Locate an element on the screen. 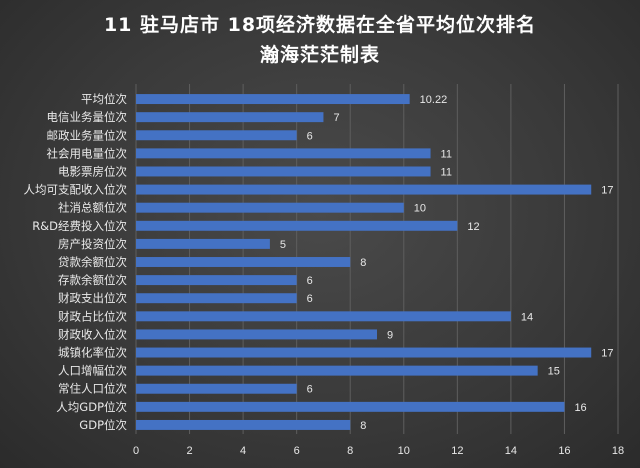 The height and width of the screenshot is (468, 640). data-label: 14 is located at coordinates (527, 317).